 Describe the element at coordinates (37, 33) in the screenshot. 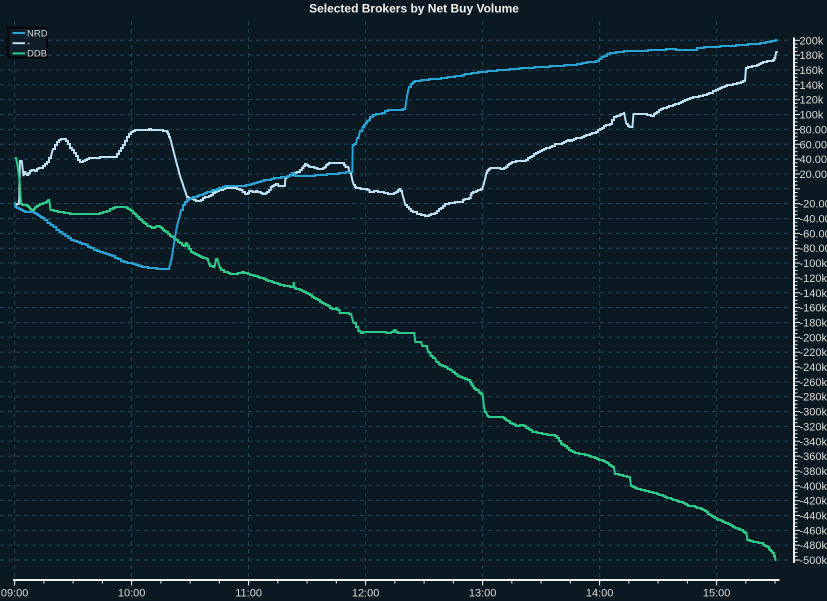

I see `svg-text: NRD` at that location.